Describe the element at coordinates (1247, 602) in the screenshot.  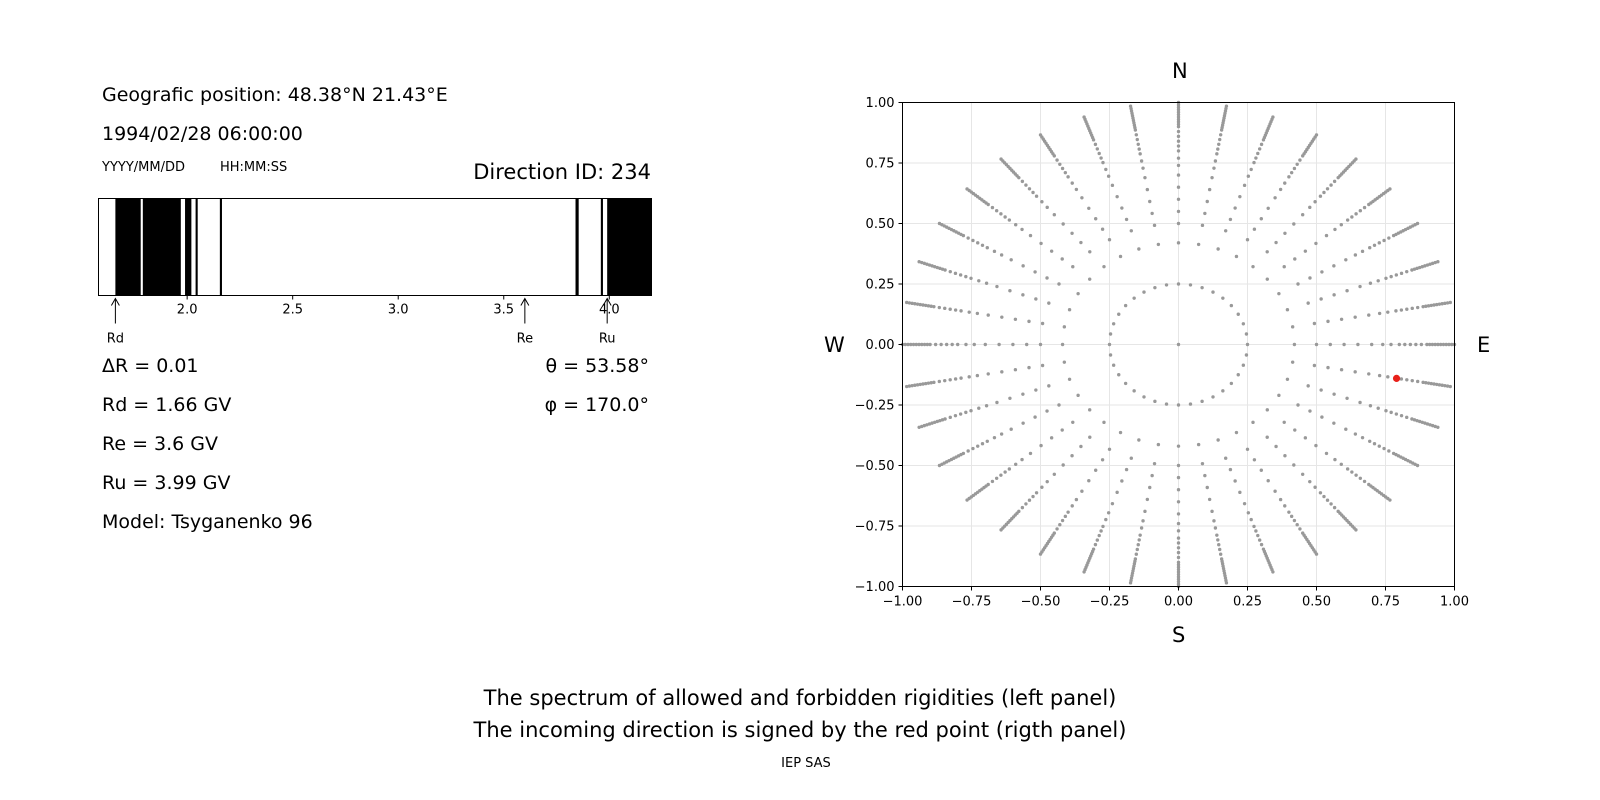
I see `scatter-x-tick-label: 0.25` at that location.